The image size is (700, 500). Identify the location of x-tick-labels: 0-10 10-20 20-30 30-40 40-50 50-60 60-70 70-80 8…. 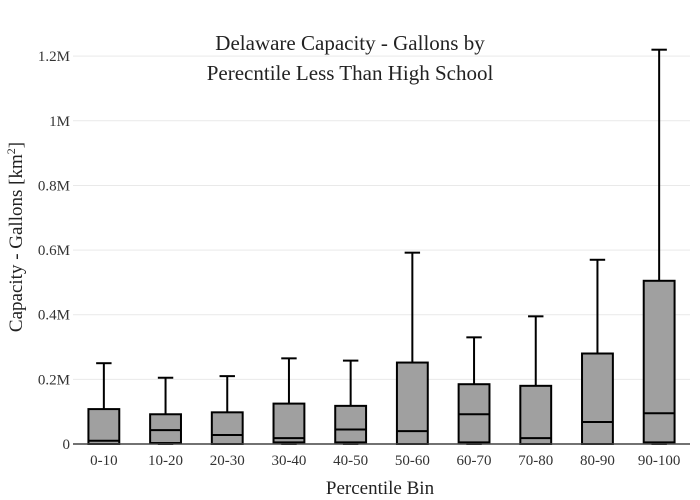
(385, 461).